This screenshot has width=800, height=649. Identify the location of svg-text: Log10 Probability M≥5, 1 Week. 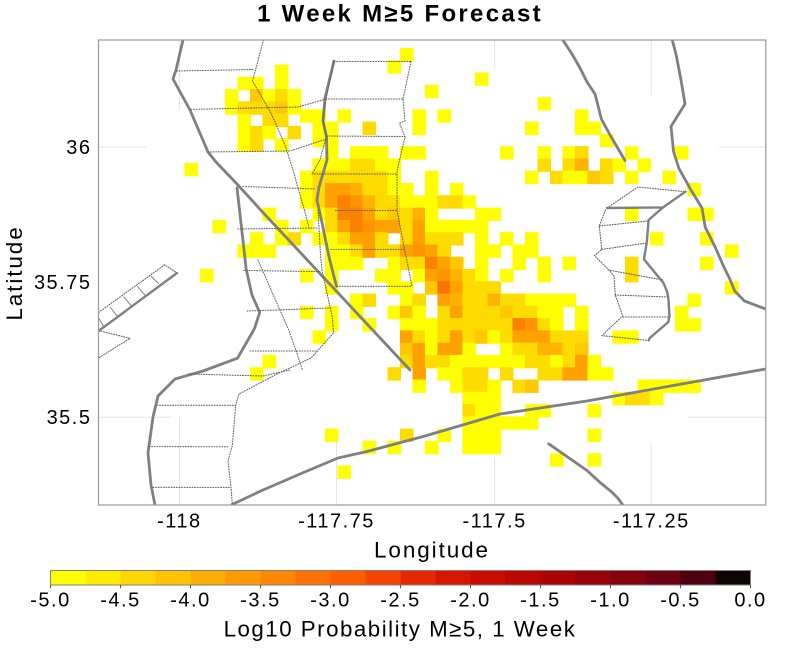
(400, 629).